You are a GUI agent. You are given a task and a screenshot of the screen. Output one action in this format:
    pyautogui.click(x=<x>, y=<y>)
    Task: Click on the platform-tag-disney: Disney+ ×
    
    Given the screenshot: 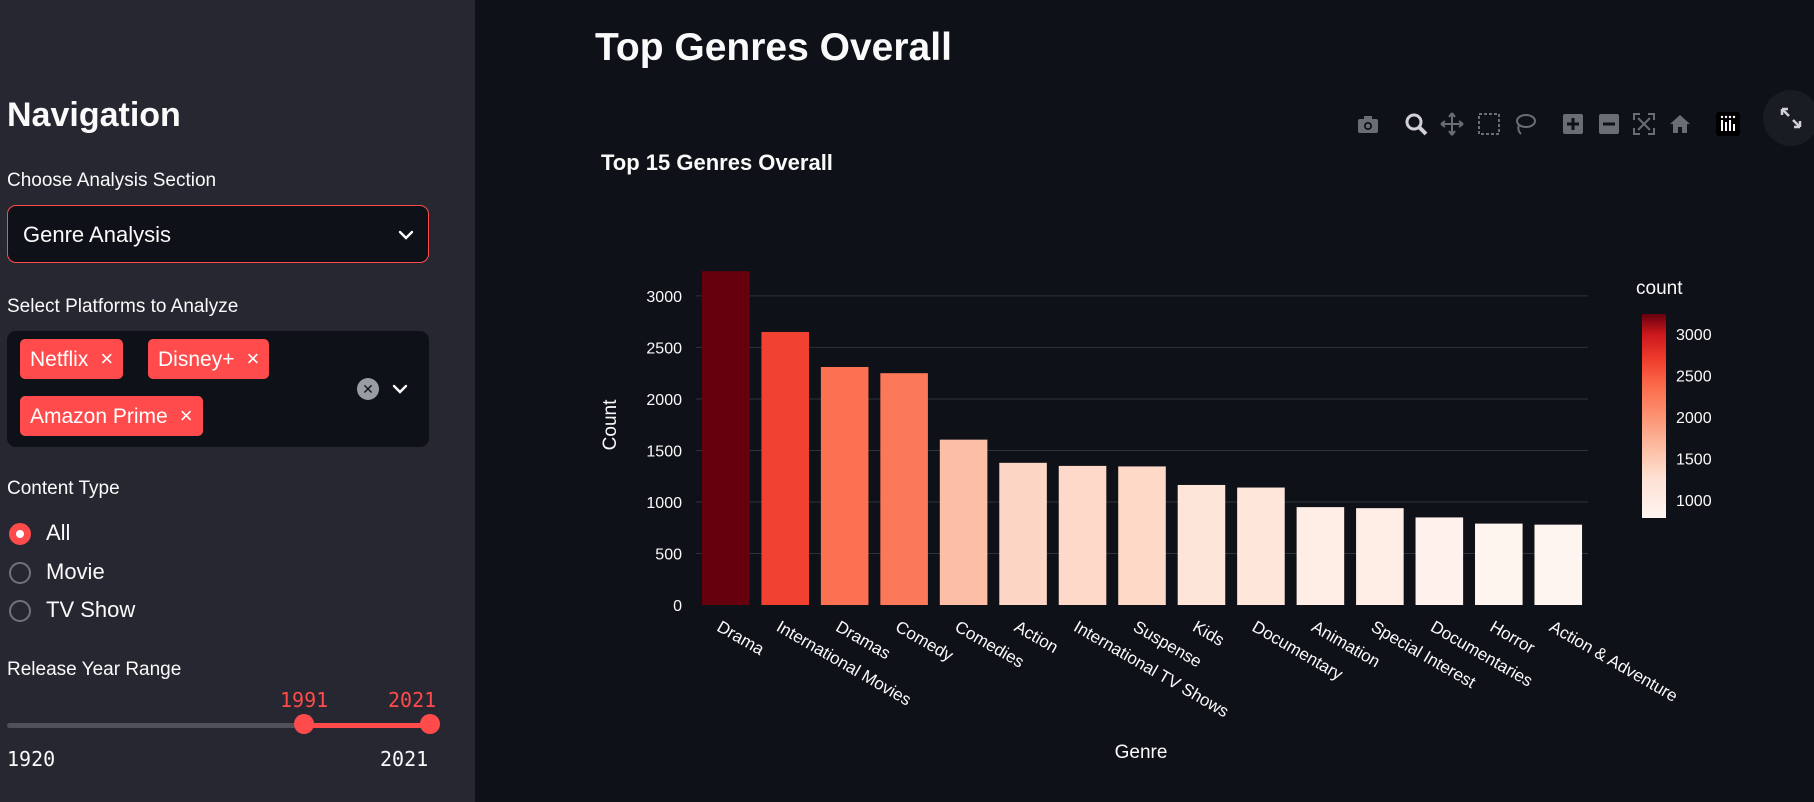 What is the action you would take?
    pyautogui.click(x=209, y=359)
    